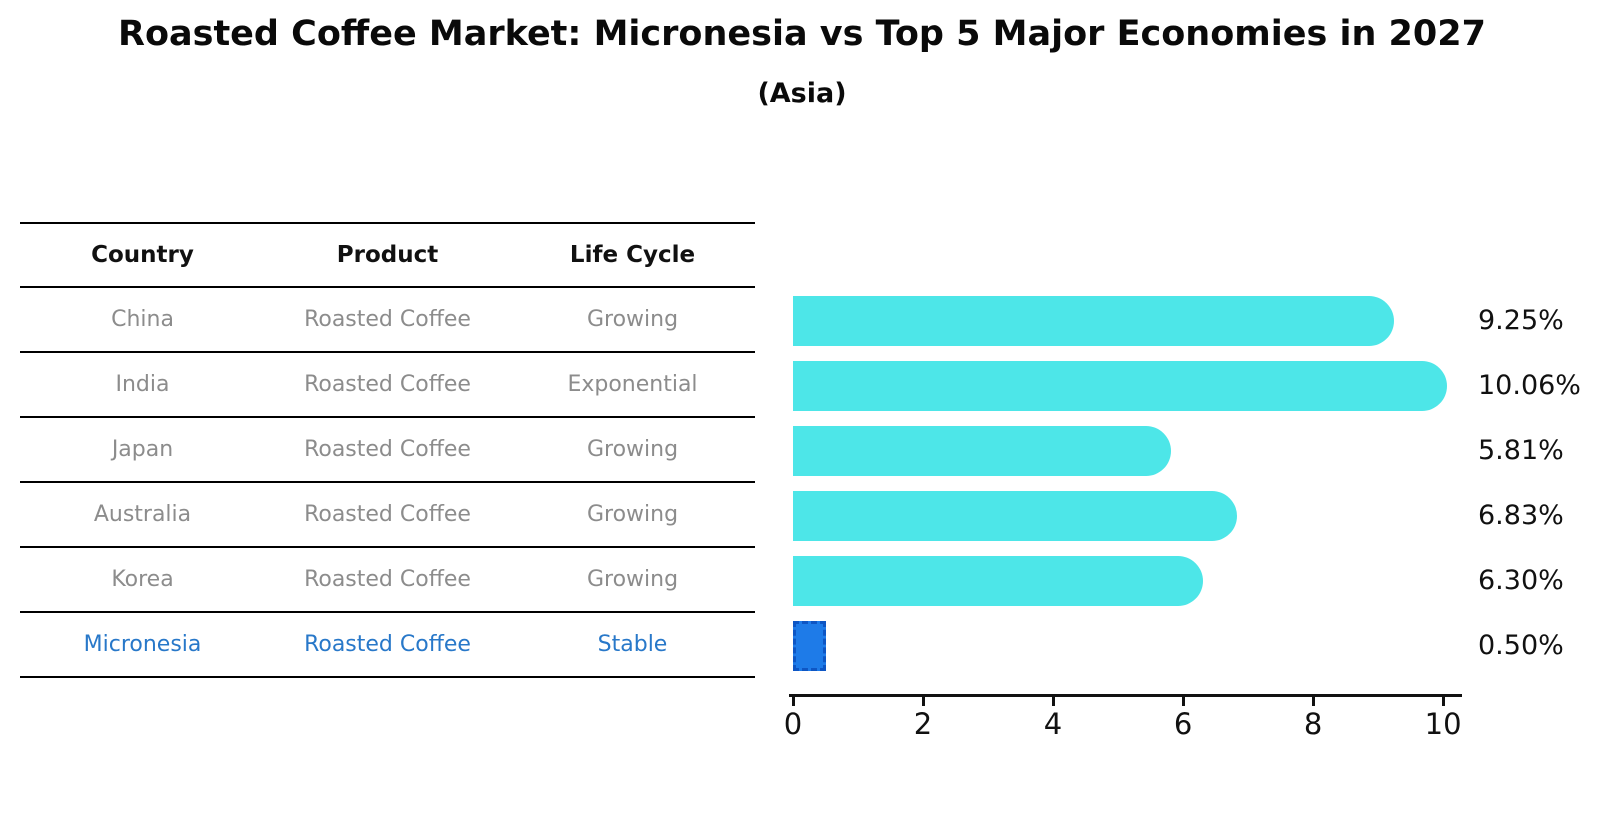  What do you see at coordinates (982, 450) in the screenshot?
I see `bar-japan` at bounding box center [982, 450].